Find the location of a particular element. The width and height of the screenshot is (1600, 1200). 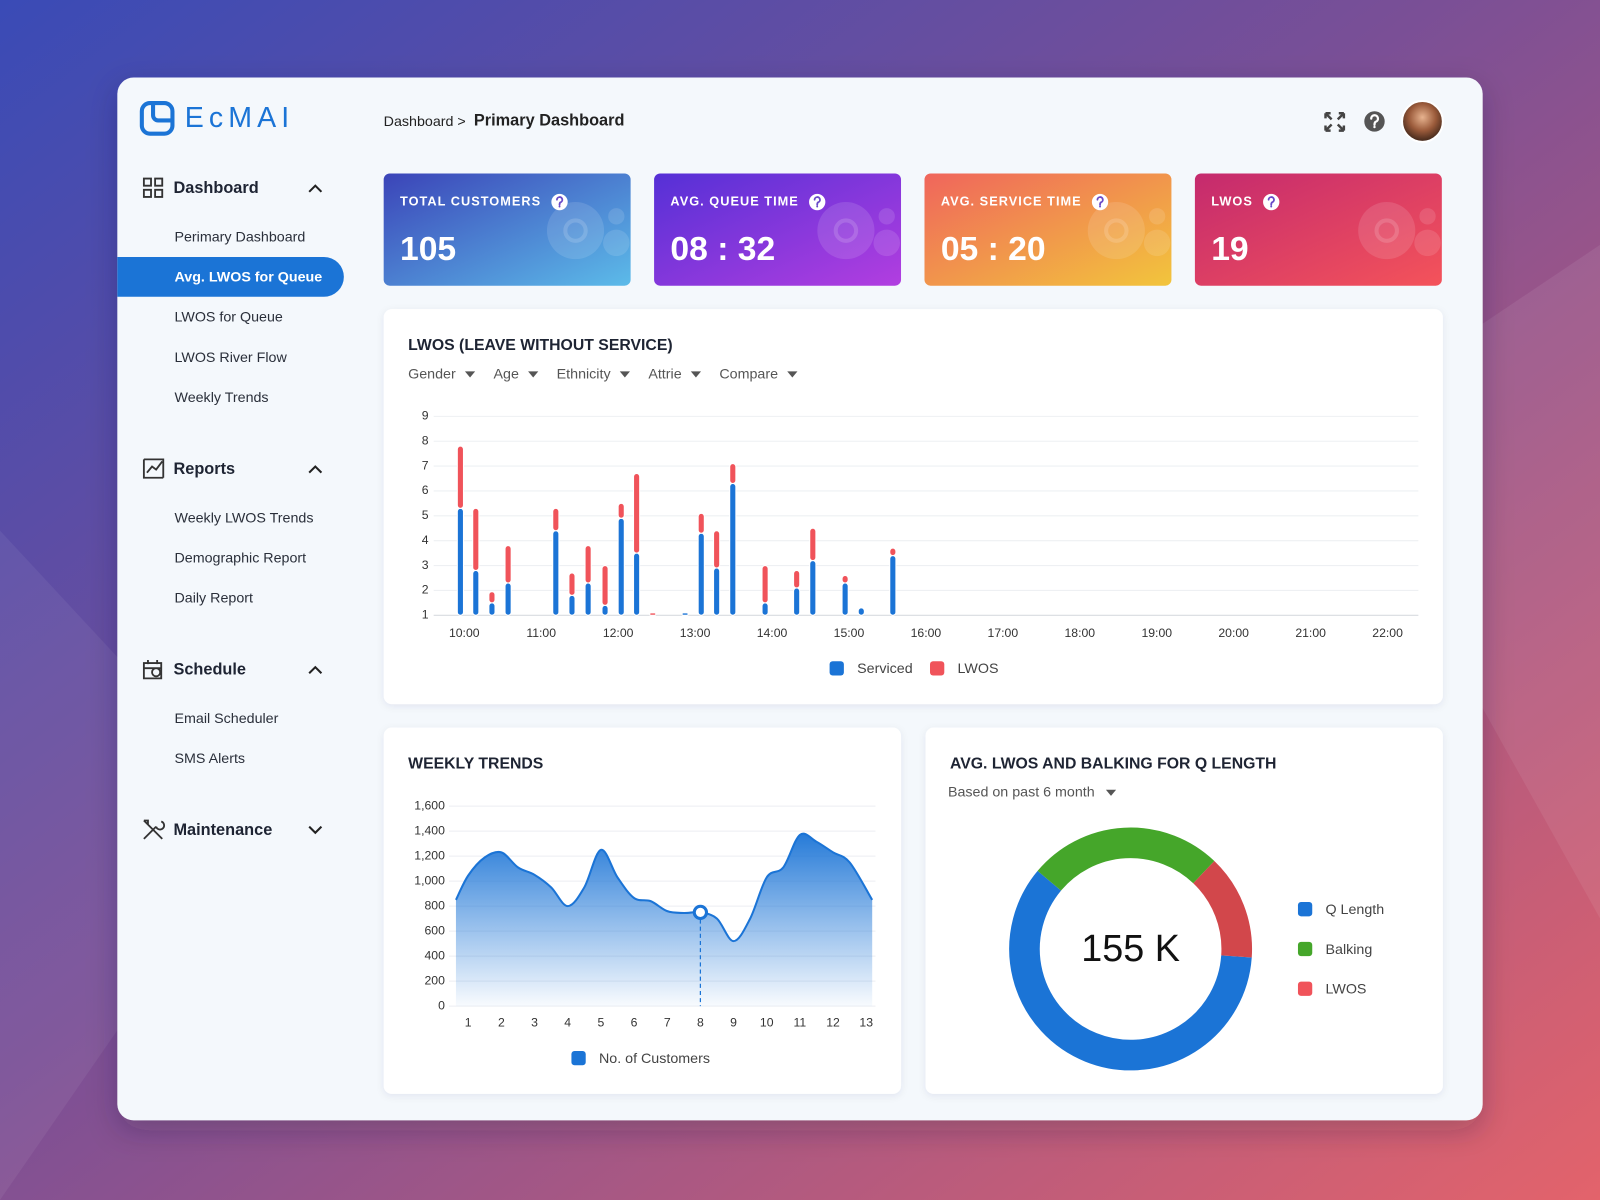

chart-subtitle: Based on past 6 month is located at coordinates (1021, 793).